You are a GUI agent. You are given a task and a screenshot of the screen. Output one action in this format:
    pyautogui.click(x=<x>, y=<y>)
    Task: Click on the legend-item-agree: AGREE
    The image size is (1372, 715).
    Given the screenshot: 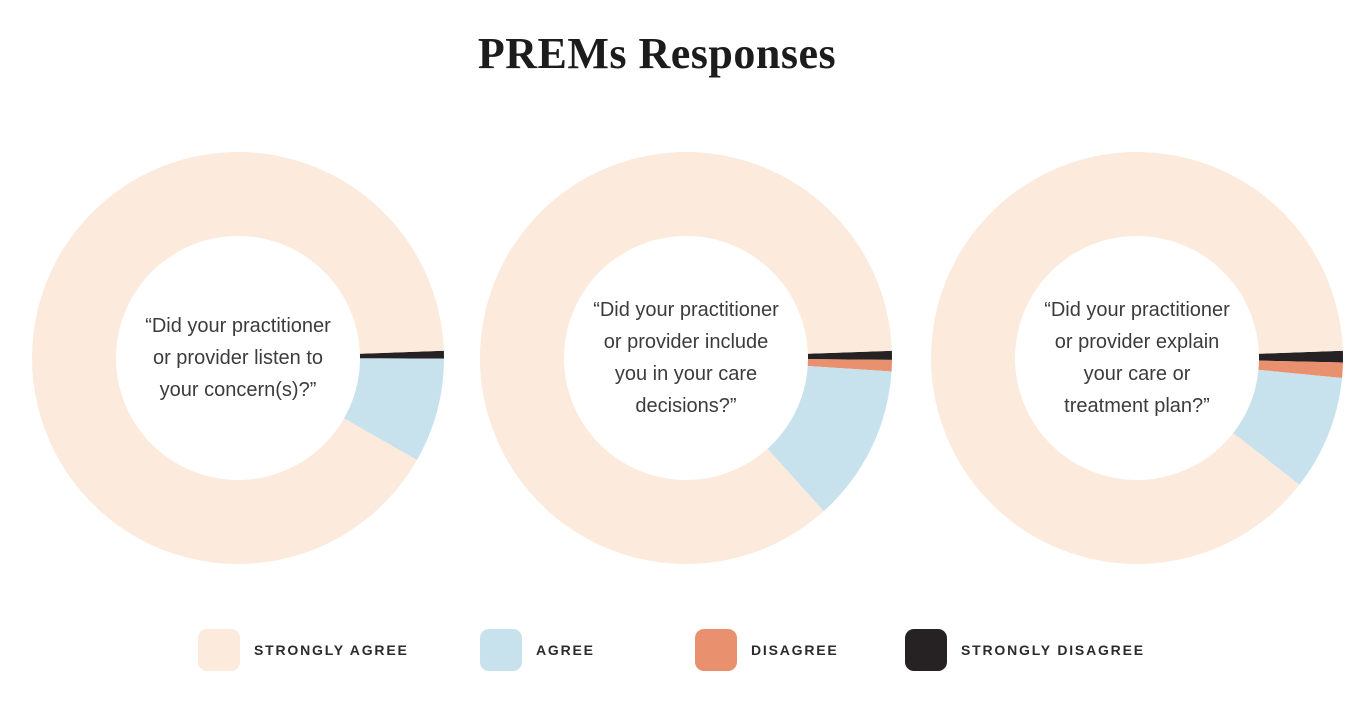 What is the action you would take?
    pyautogui.click(x=537, y=650)
    